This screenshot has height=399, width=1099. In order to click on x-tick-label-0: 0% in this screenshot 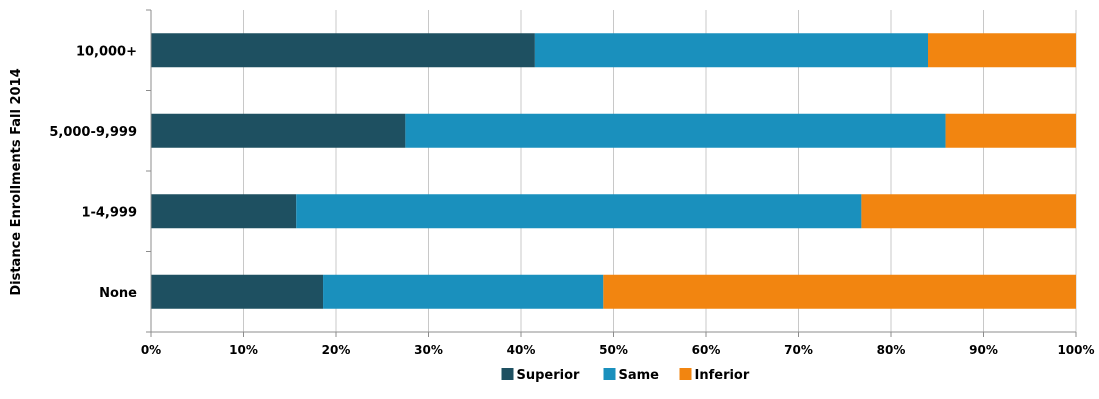, I will do `click(151, 350)`.